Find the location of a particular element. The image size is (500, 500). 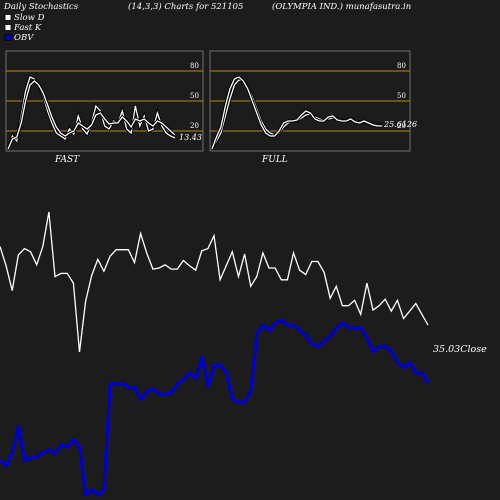

full-last-value-label: 25.6126 is located at coordinates (400, 124).